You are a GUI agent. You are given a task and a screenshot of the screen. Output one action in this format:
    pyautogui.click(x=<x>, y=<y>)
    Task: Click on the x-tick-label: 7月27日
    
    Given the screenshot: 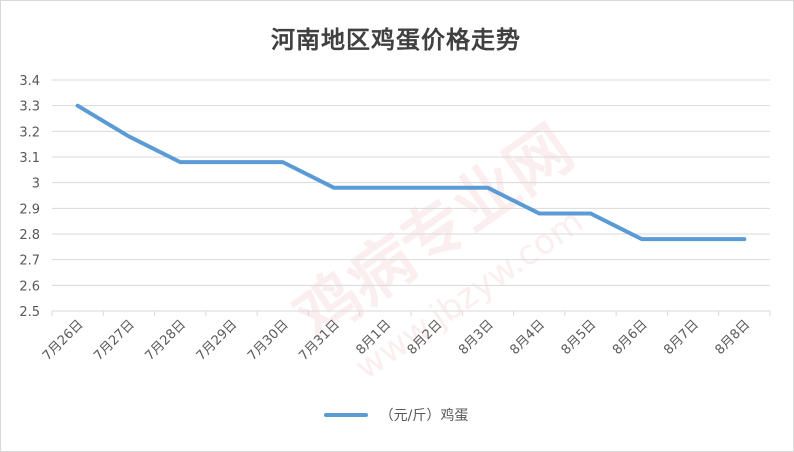 What is the action you would take?
    pyautogui.click(x=114, y=340)
    